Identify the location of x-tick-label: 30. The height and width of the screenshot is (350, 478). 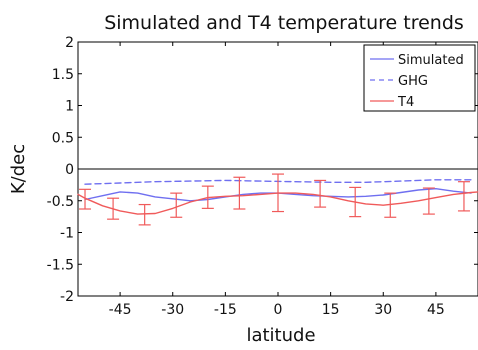
(383, 310).